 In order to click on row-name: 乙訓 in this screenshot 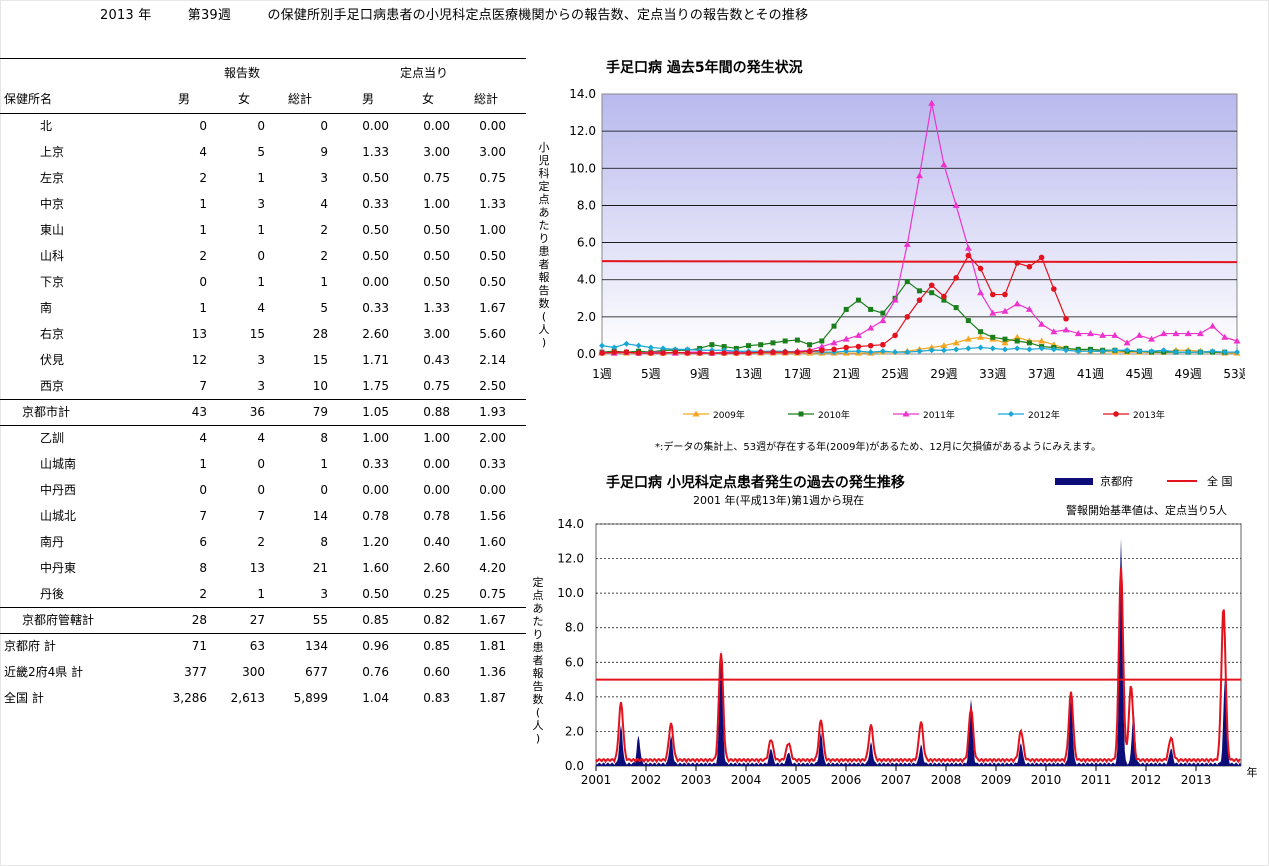, I will do `click(52, 438)`.